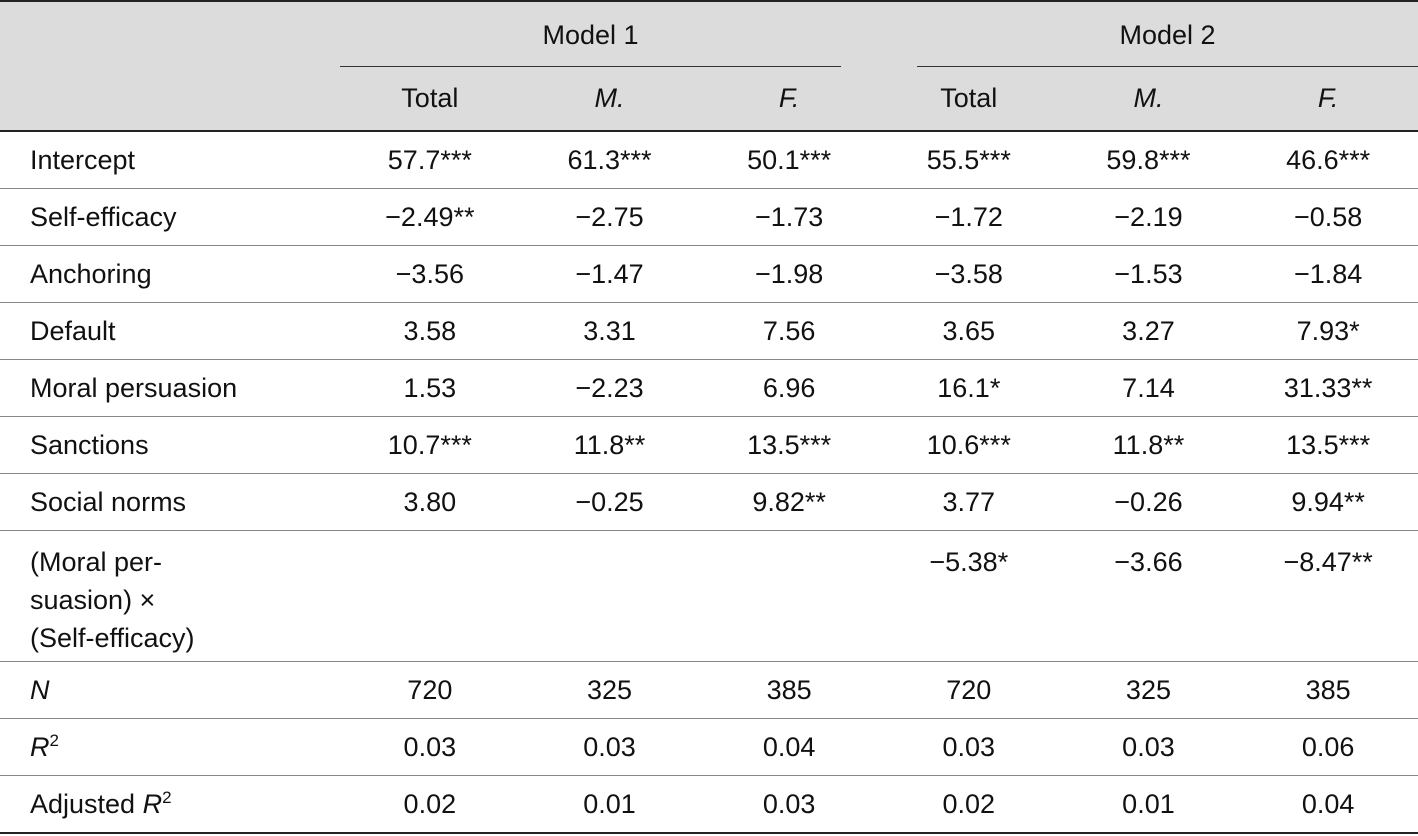  What do you see at coordinates (170, 159) in the screenshot?
I see `row-label: Intercept` at bounding box center [170, 159].